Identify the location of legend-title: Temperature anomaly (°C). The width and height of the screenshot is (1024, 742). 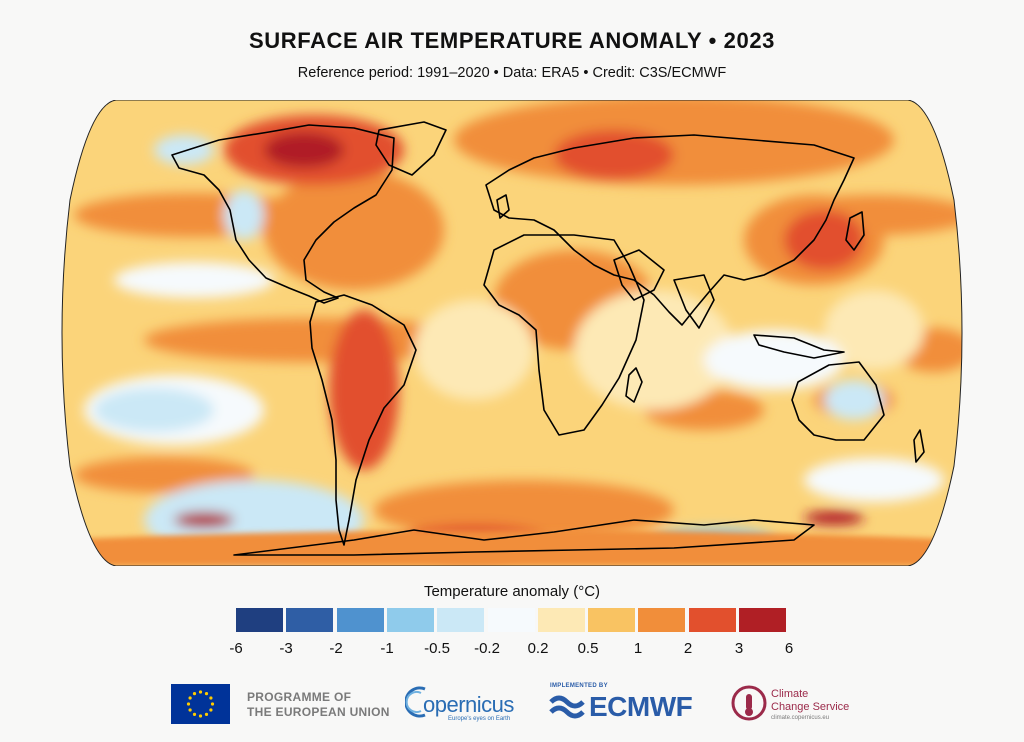
(512, 591).